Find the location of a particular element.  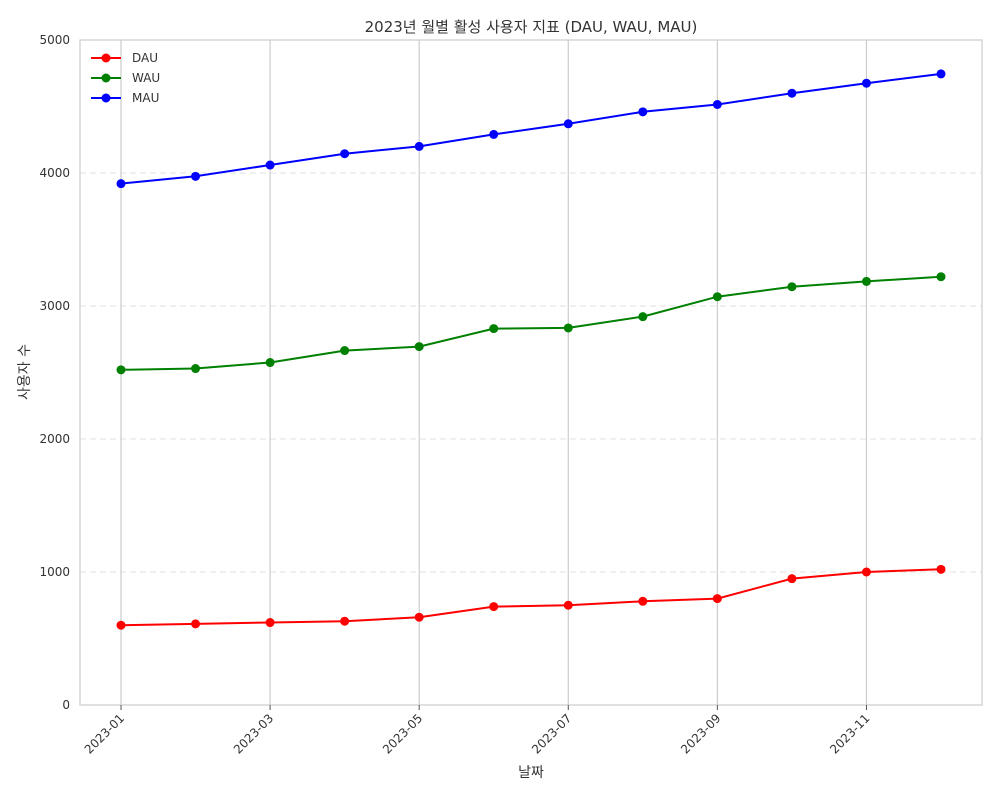

x-tick-label: 2023-03 is located at coordinates (253, 733).